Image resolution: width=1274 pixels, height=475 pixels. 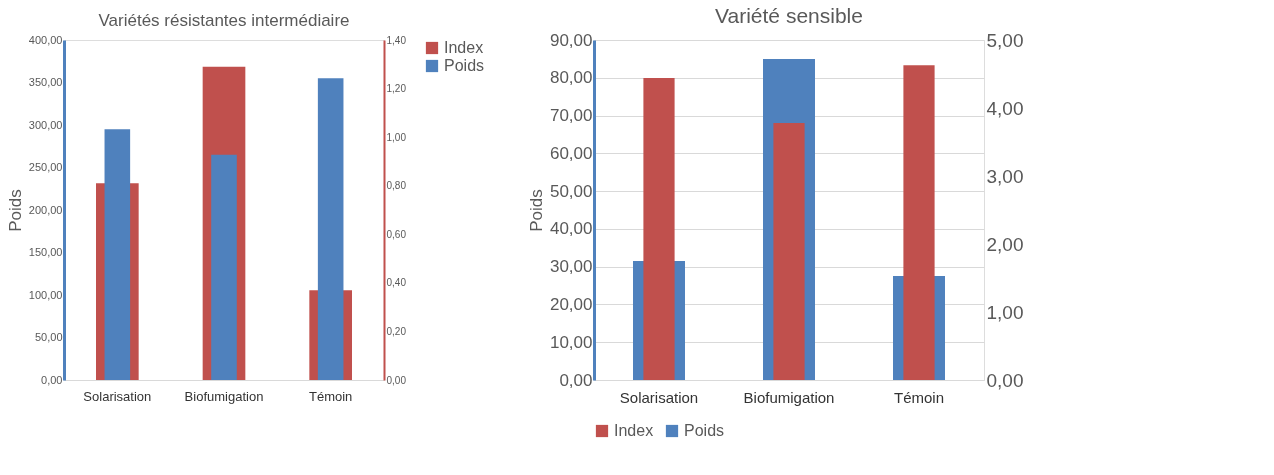 I want to click on y2-tick-label: 0,40, so click(x=396, y=283).